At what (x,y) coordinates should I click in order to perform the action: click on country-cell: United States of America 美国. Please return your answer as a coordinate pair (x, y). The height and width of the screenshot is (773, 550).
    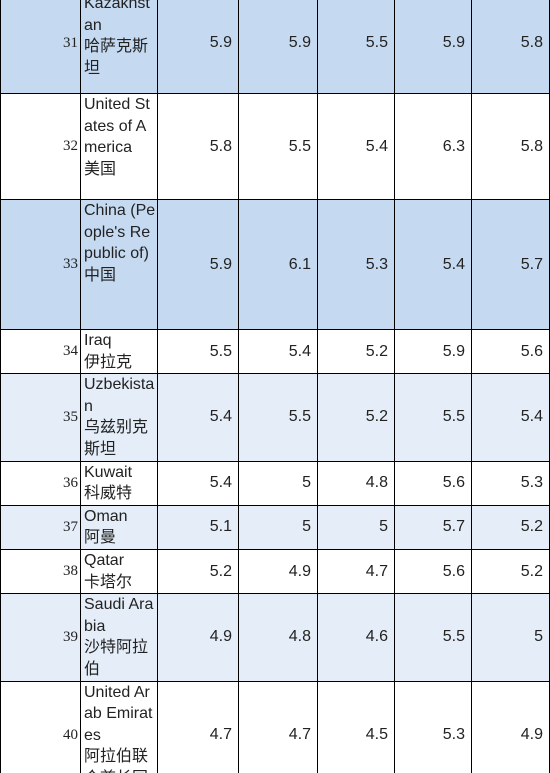
    Looking at the image, I should click on (119, 146).